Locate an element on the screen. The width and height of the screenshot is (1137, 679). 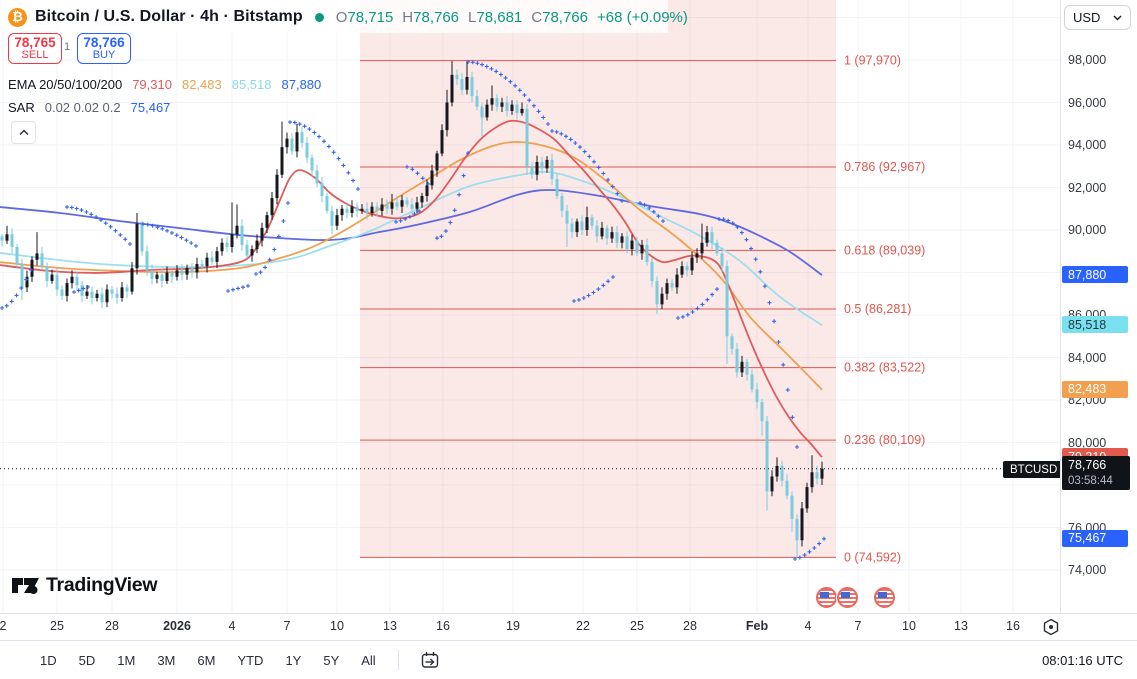
spread-value: 1 is located at coordinates (67, 47).